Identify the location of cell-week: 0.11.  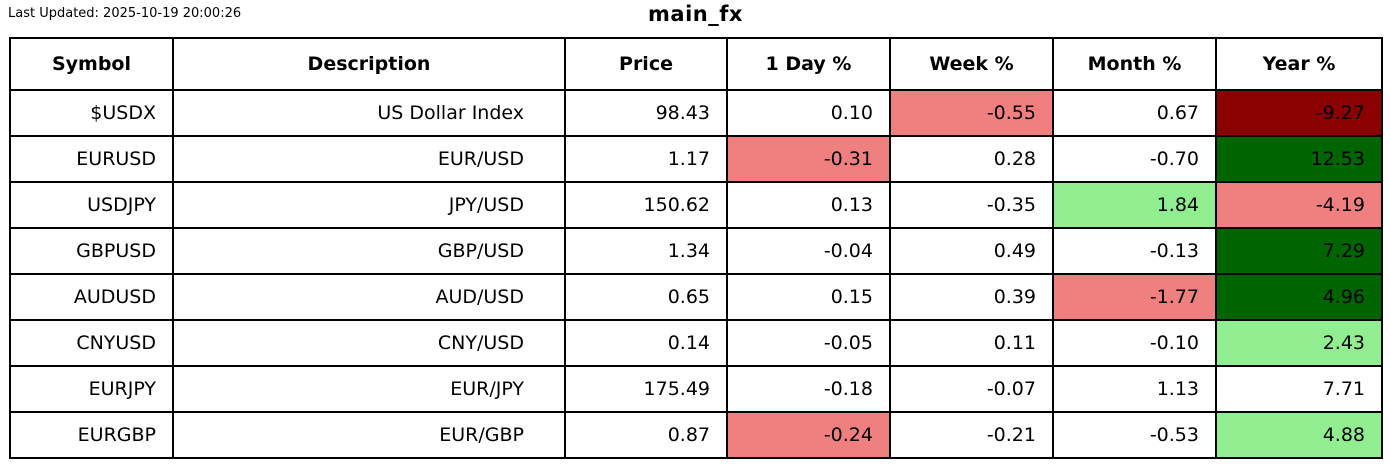
(971, 343).